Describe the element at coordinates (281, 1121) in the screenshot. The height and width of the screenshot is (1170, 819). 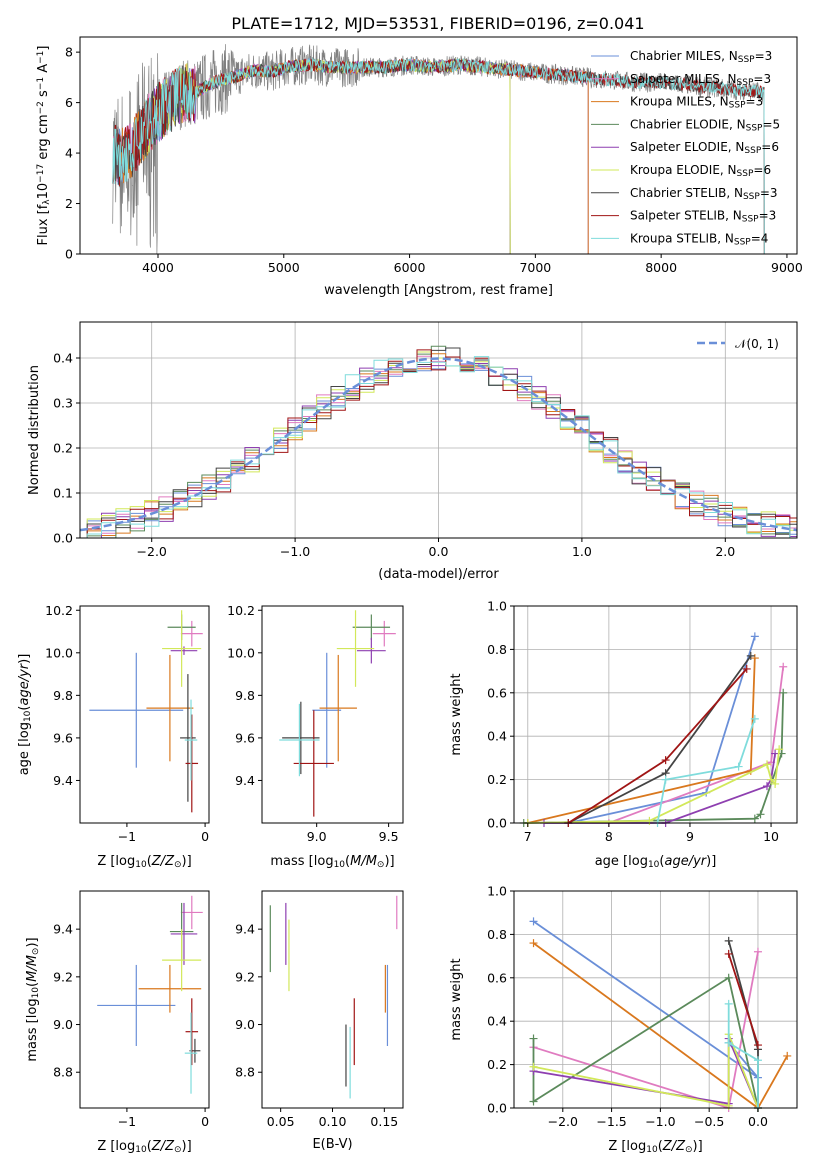
I see `x-tick-label: 0.05` at that location.